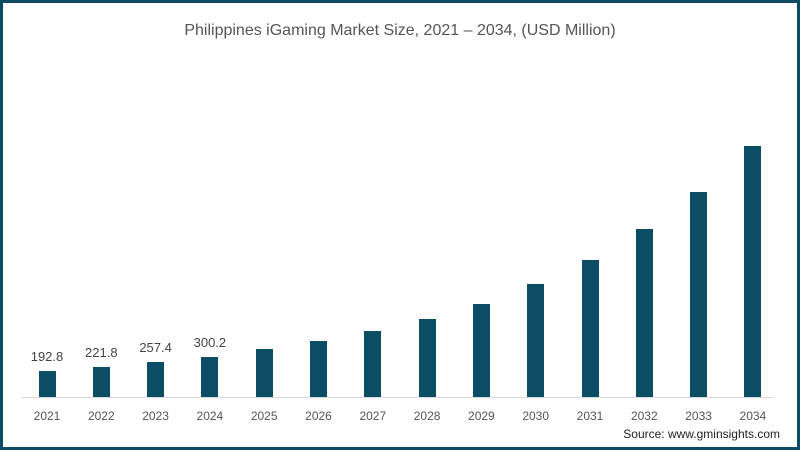 The height and width of the screenshot is (450, 800). What do you see at coordinates (644, 313) in the screenshot?
I see `bar-2032` at bounding box center [644, 313].